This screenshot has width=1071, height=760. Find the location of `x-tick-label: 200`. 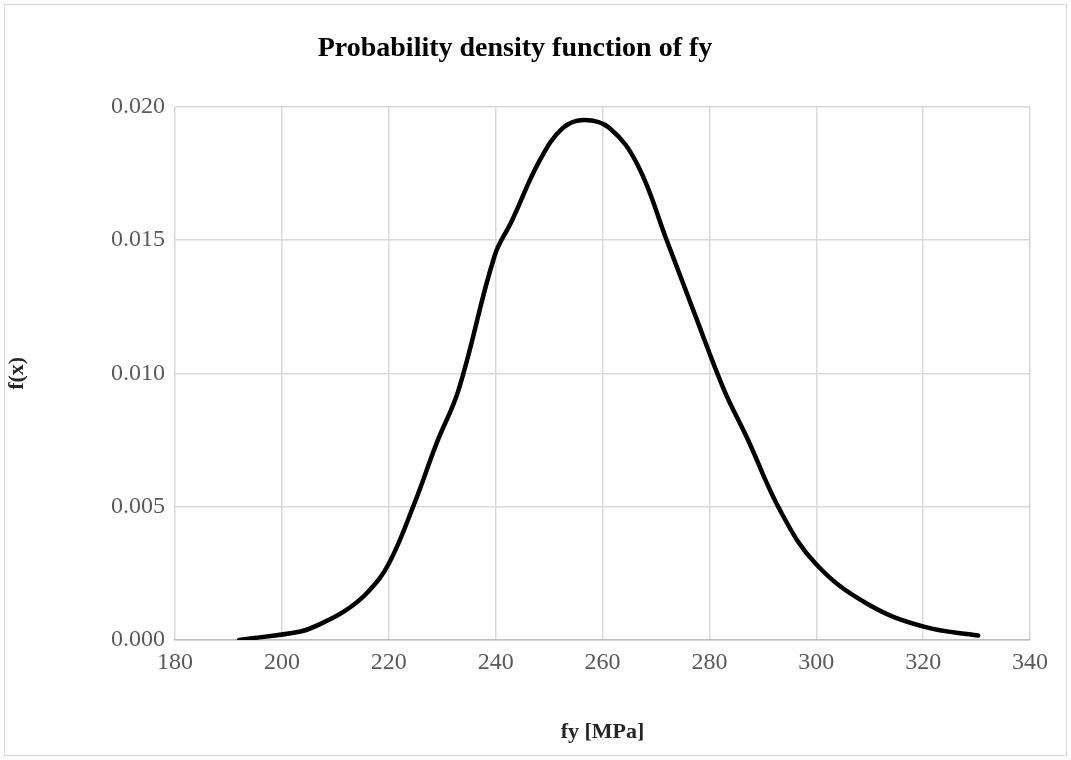

x-tick-label: 200 is located at coordinates (281, 660).